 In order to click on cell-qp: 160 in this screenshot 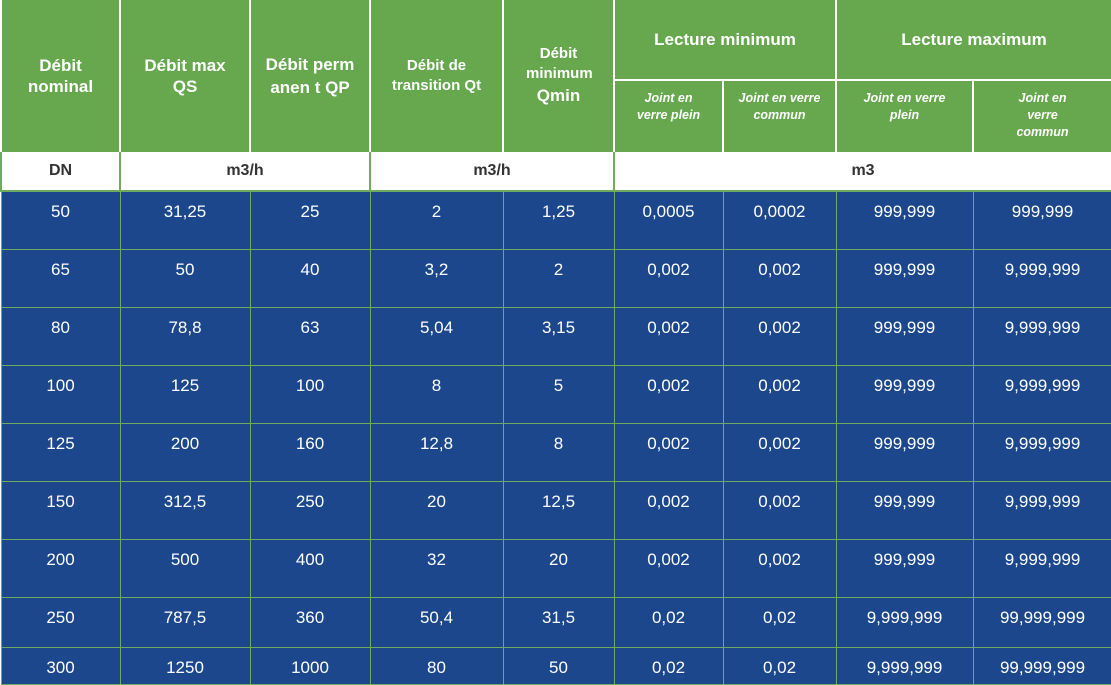, I will do `click(310, 452)`.